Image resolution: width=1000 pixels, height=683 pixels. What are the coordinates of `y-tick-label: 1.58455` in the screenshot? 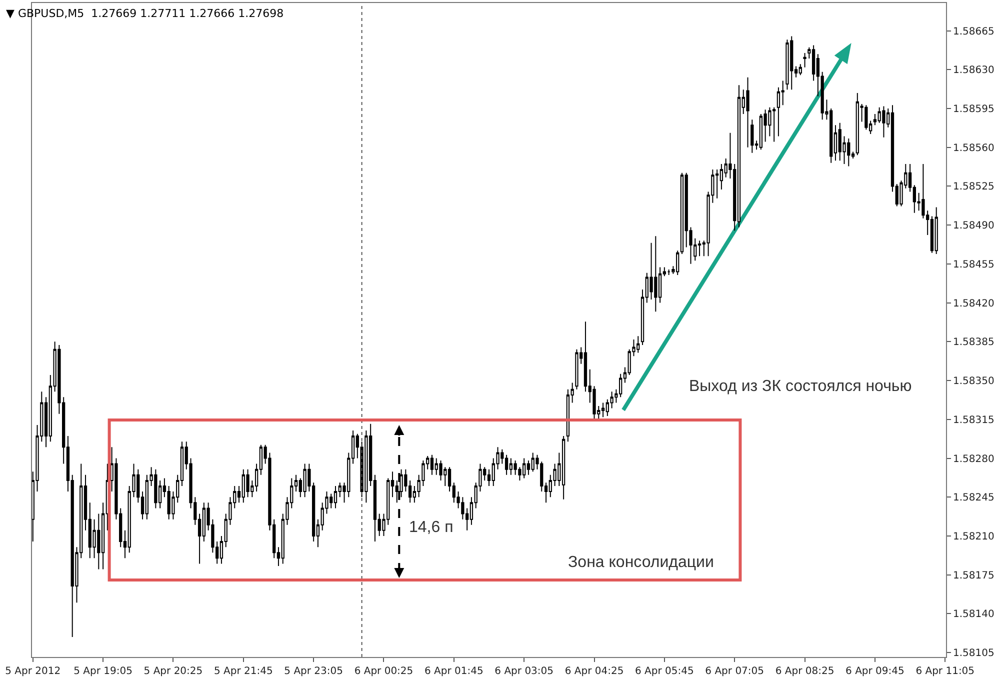 It's located at (973, 264).